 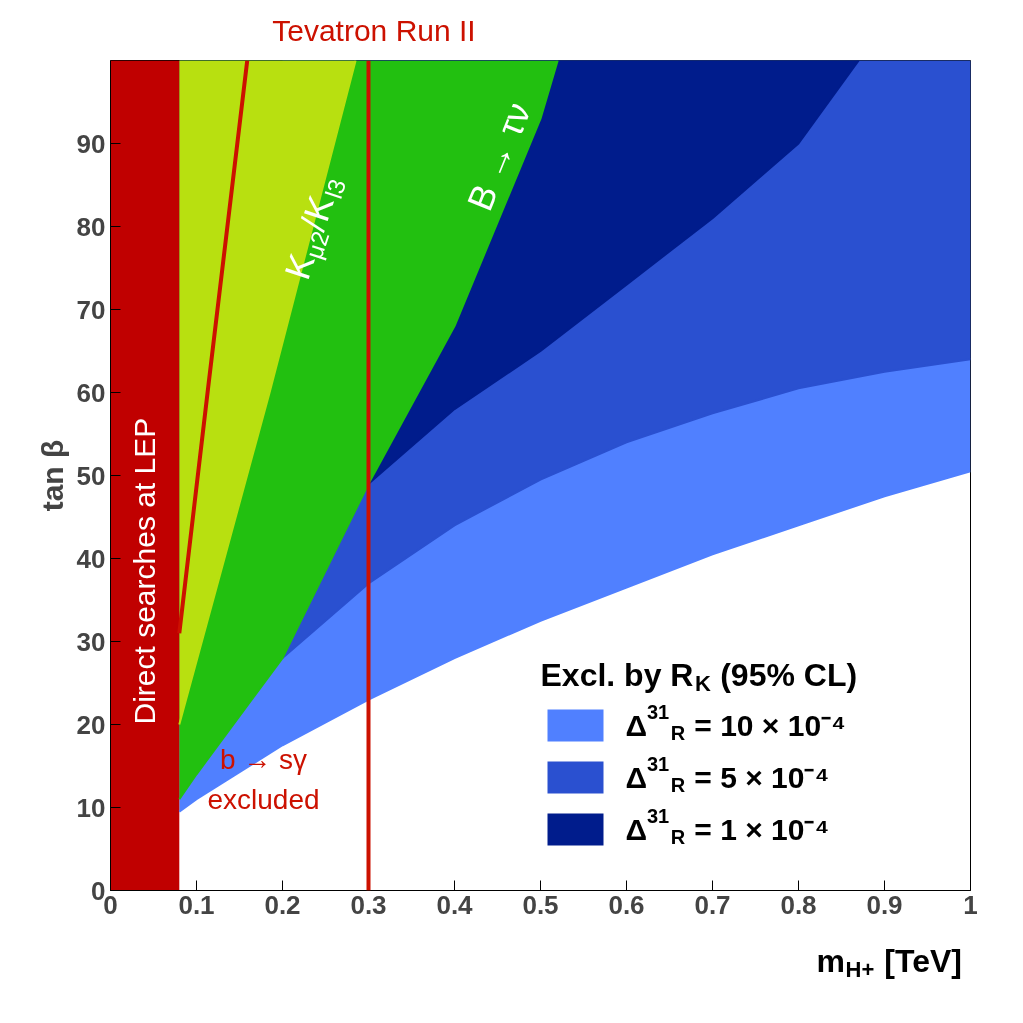 I want to click on x-tick-label: 0.2, so click(x=282, y=904).